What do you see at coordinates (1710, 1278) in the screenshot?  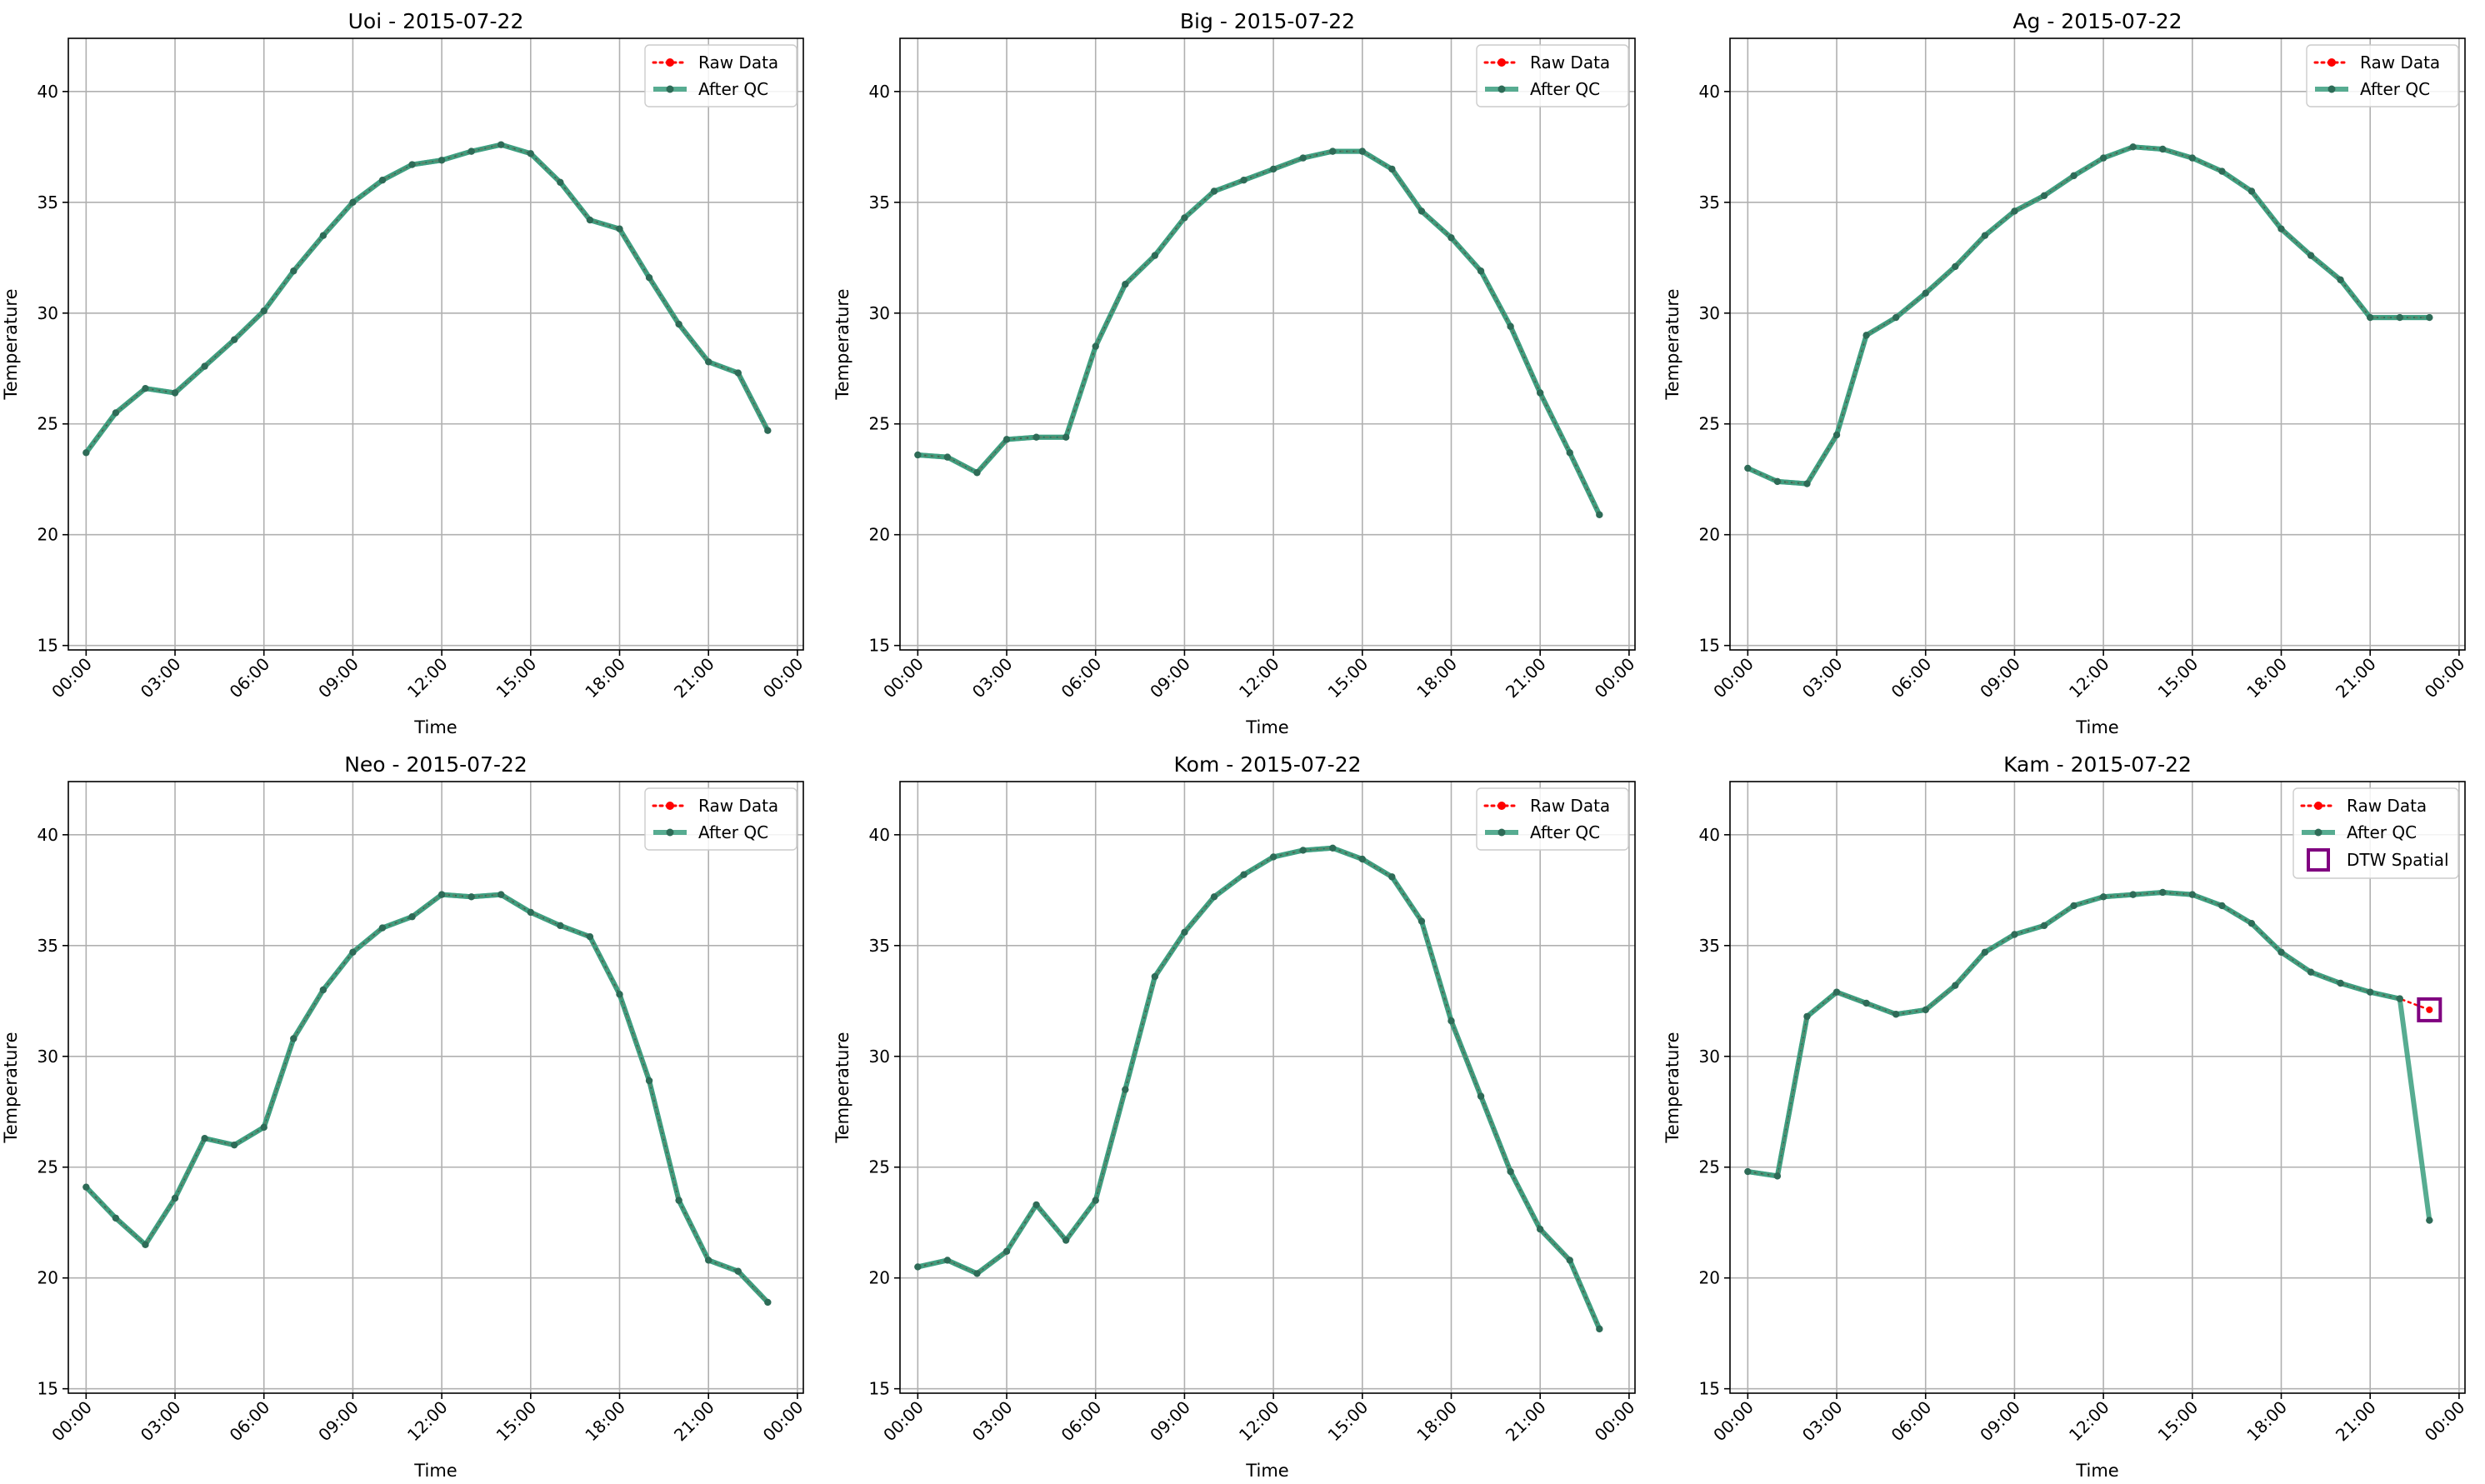 I see `y-tick-label: 20` at bounding box center [1710, 1278].